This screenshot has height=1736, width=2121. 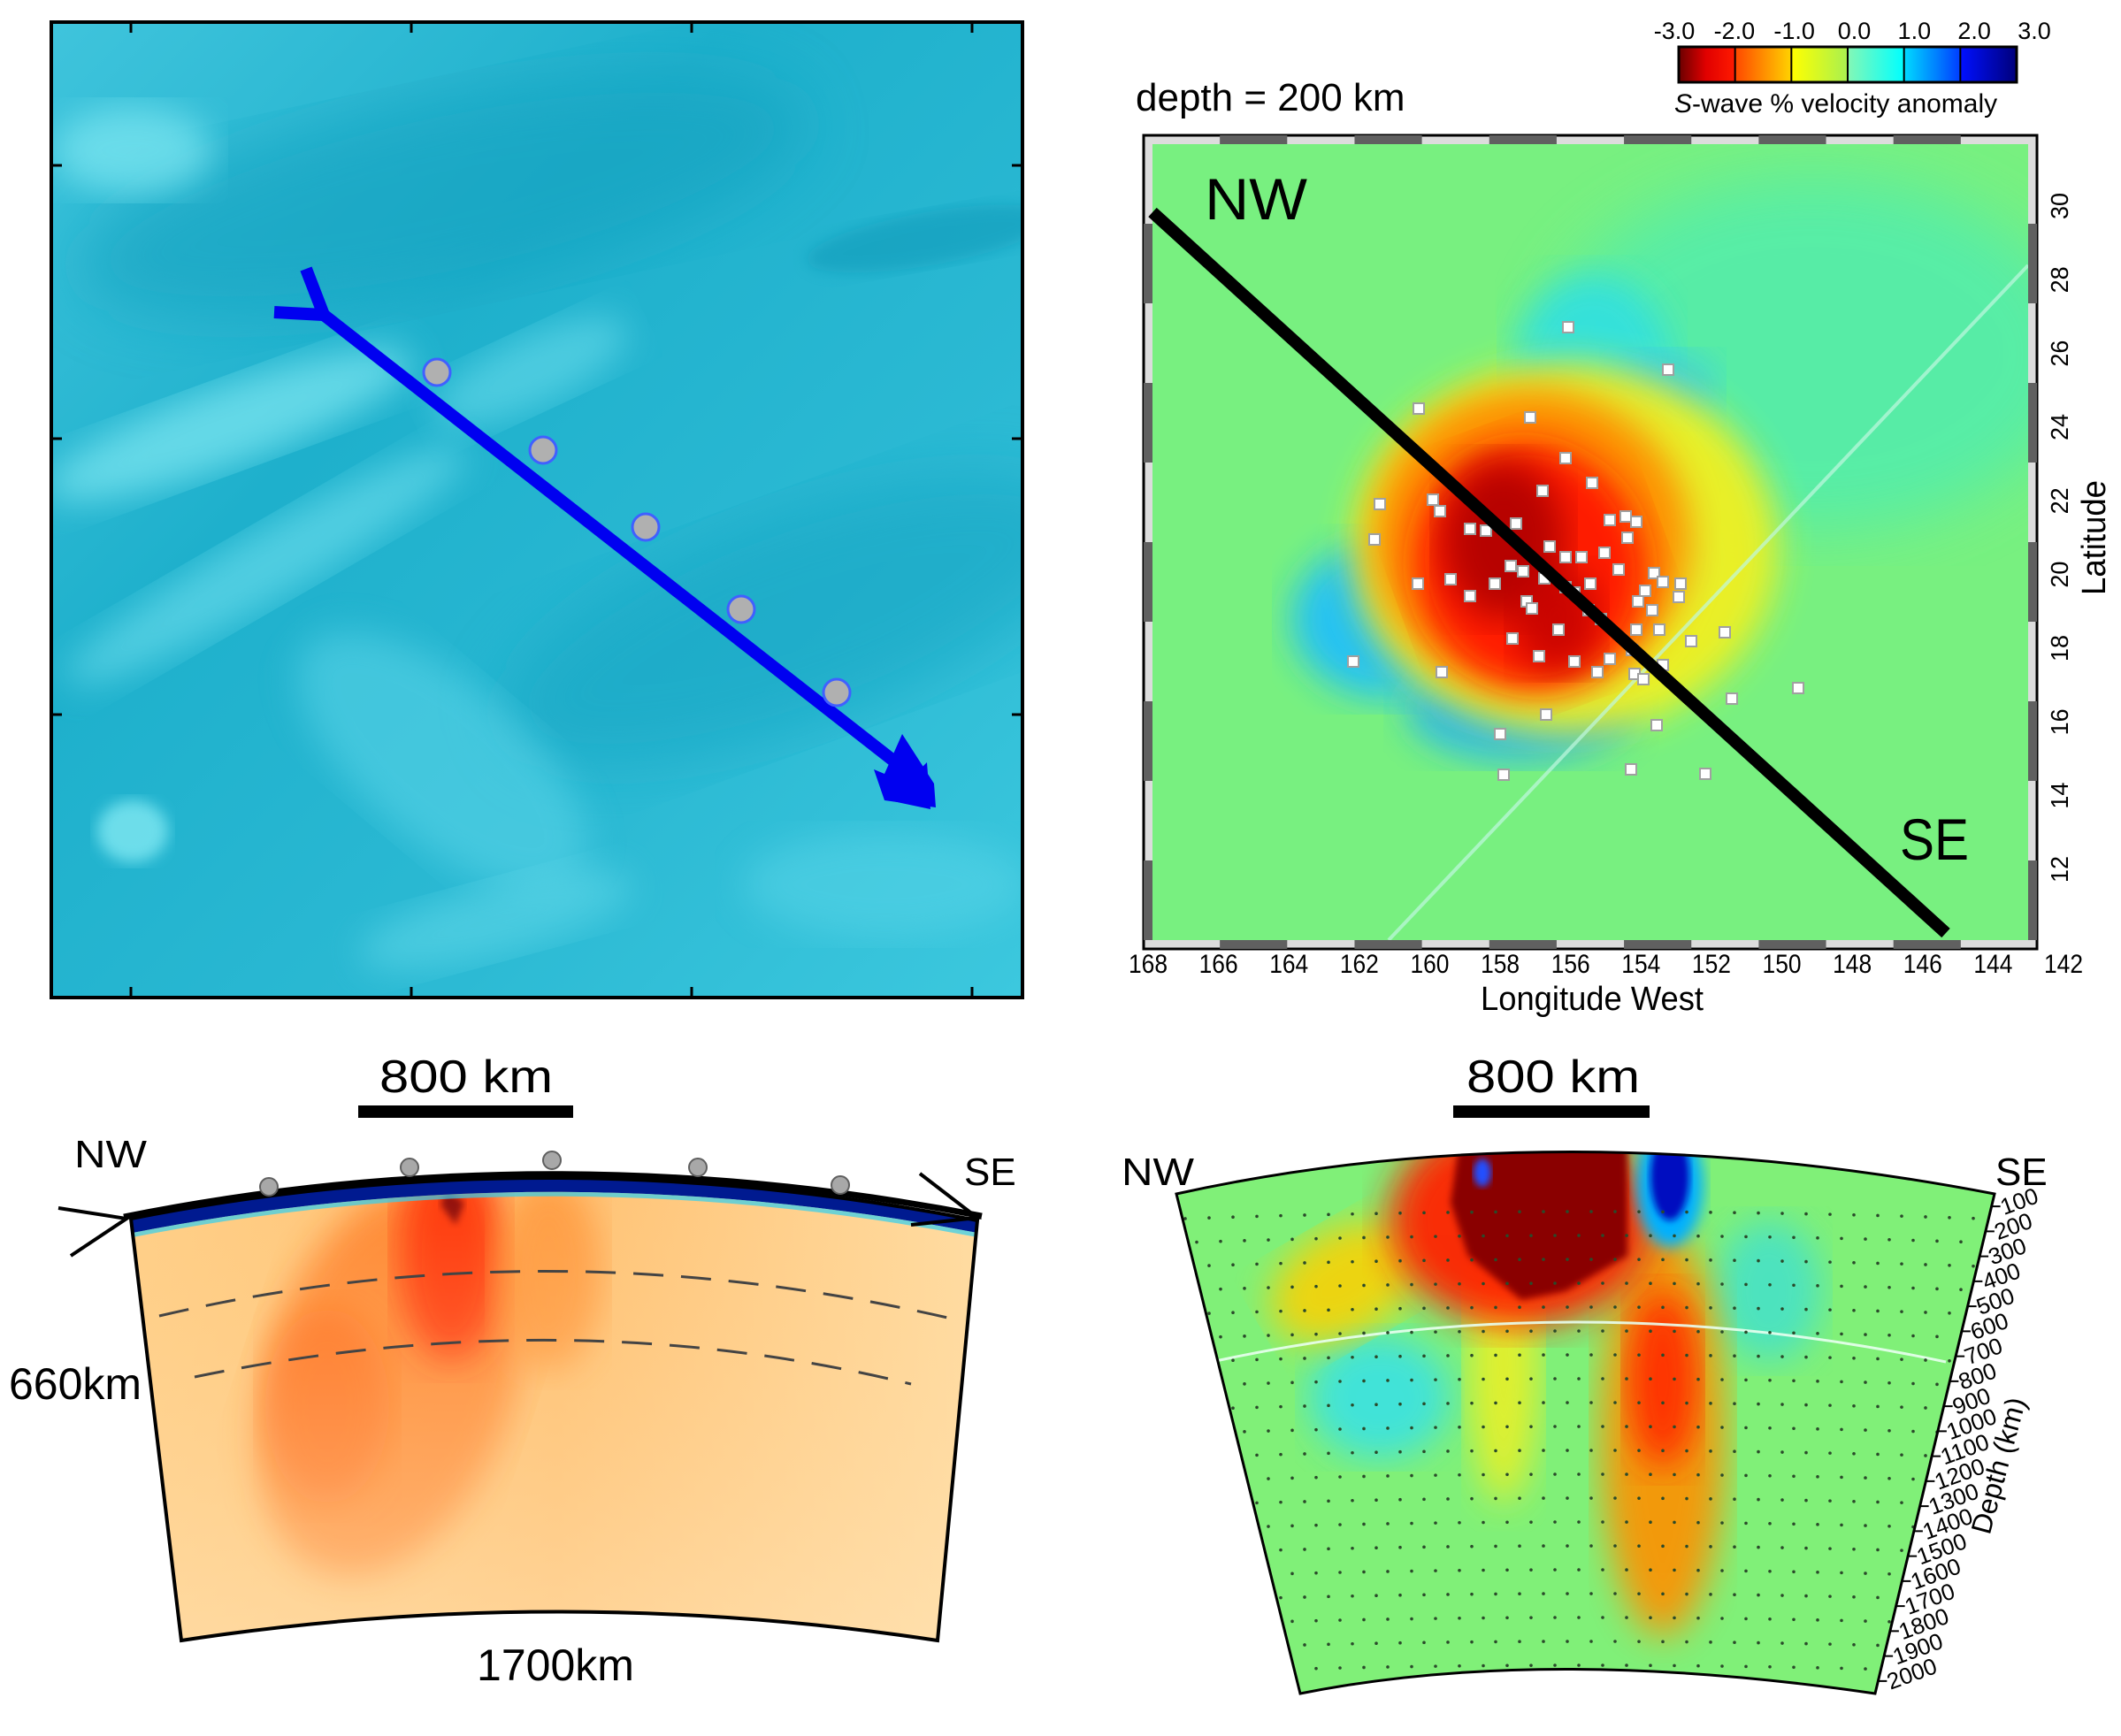 What do you see at coordinates (466, 1111) in the screenshot?
I see `scale-bar` at bounding box center [466, 1111].